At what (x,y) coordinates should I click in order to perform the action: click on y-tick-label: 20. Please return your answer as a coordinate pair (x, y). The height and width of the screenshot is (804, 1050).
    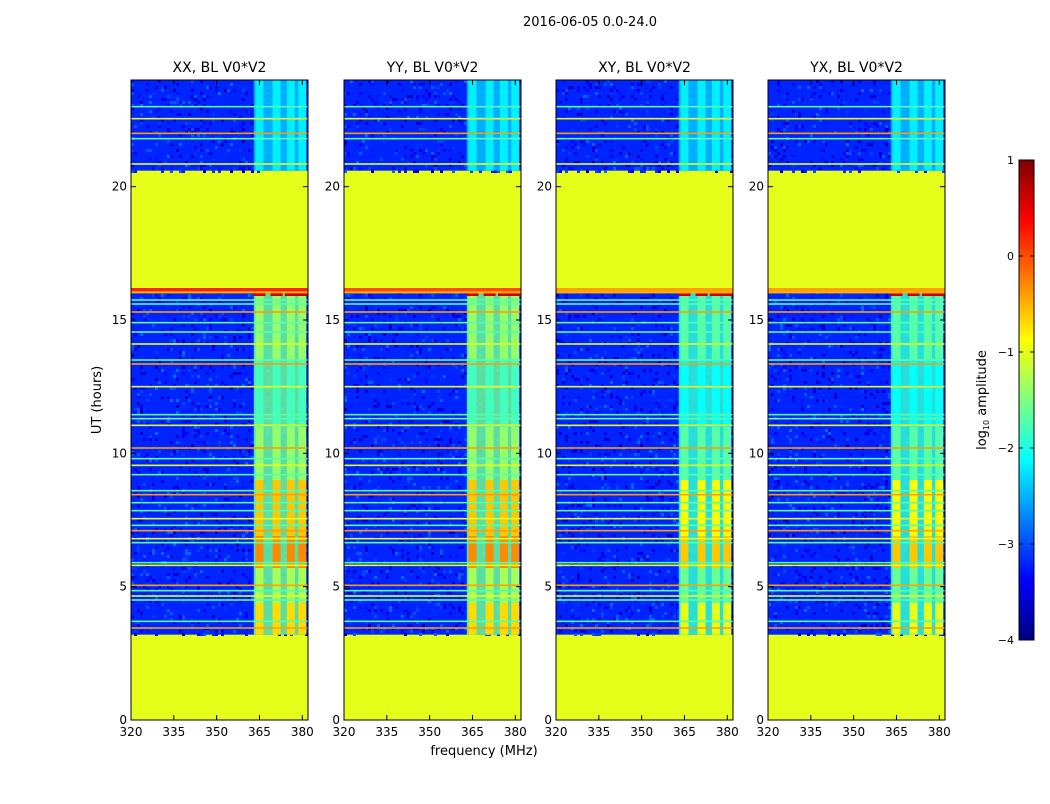
    Looking at the image, I should click on (332, 187).